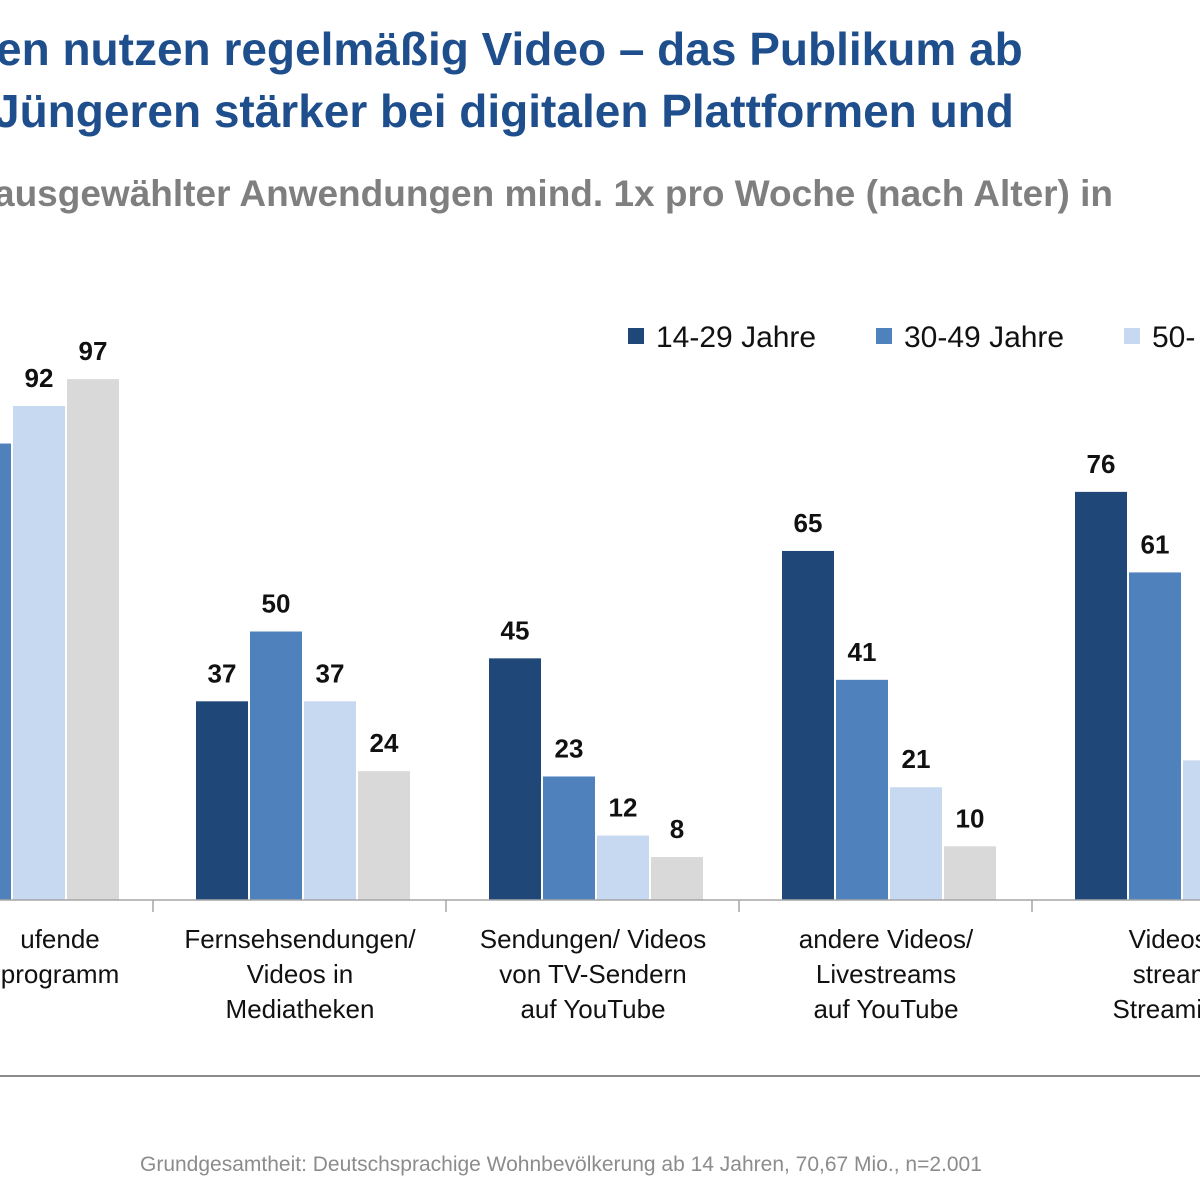 The image size is (1200, 1200). What do you see at coordinates (300, 1009) in the screenshot?
I see `category-label-line: Mediatheken` at bounding box center [300, 1009].